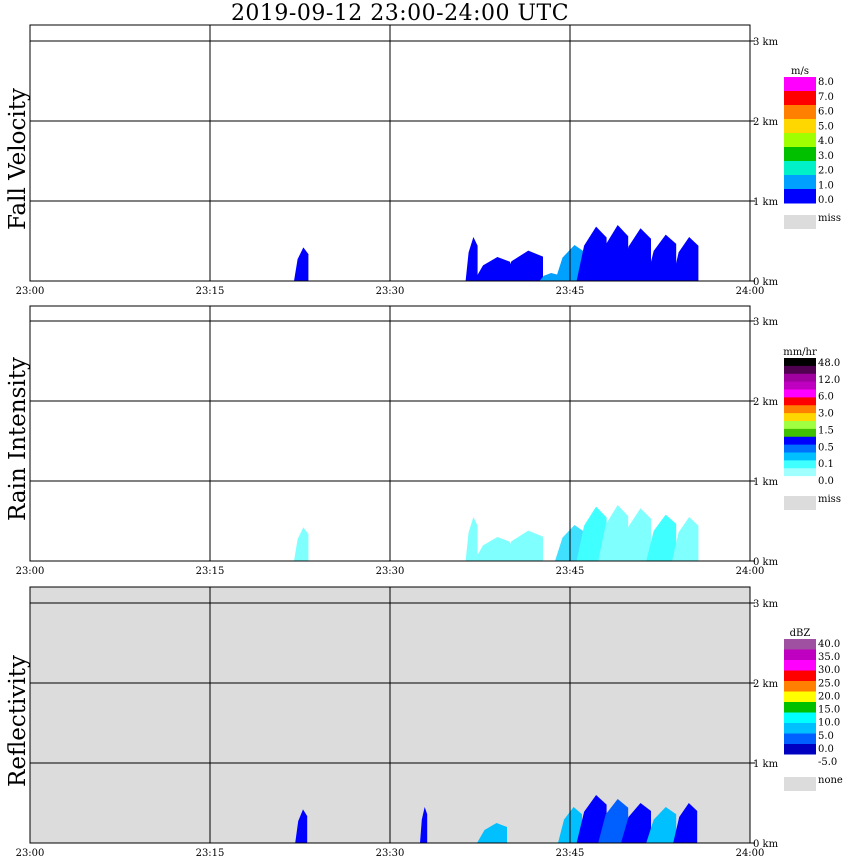 The image size is (850, 868). I want to click on panel-1-colorbar-label-2: 6.0, so click(826, 397).